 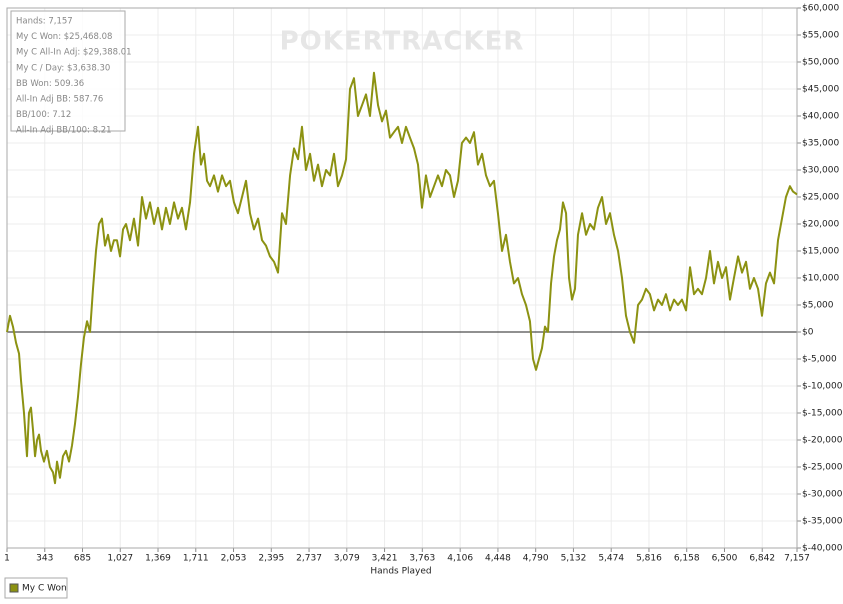 What do you see at coordinates (820, 225) in the screenshot?
I see `y-tick-label: $20,000` at bounding box center [820, 225].